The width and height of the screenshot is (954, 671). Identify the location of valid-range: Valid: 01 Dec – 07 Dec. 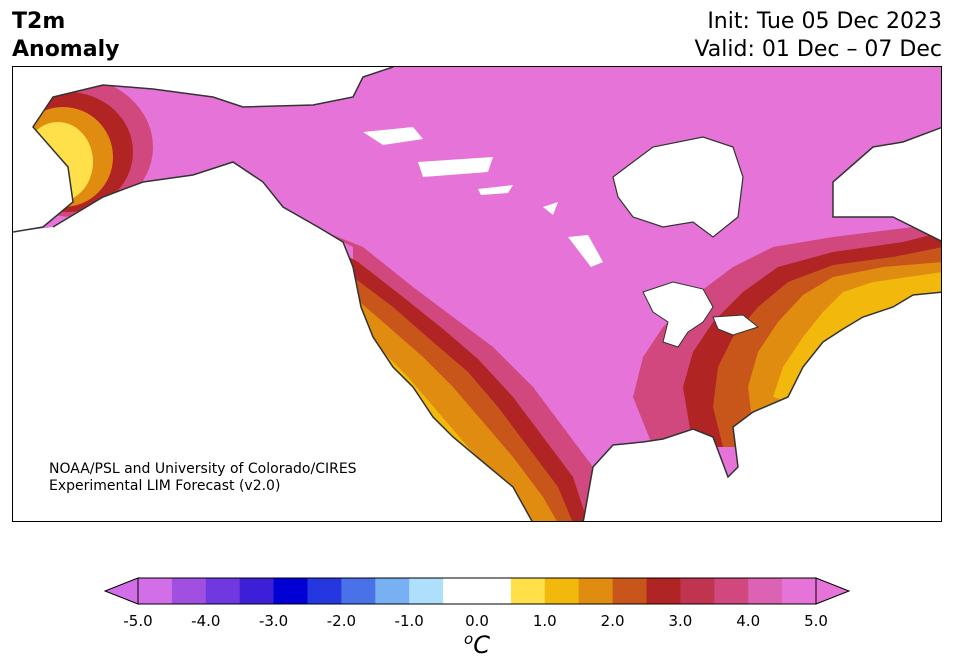
(818, 49).